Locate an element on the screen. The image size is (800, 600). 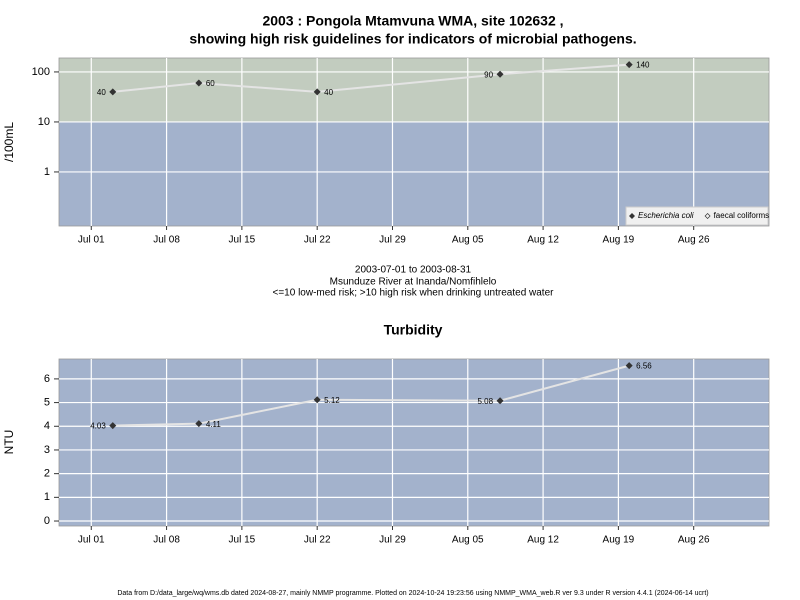
y-tick-label: 10 is located at coordinates (44, 122).